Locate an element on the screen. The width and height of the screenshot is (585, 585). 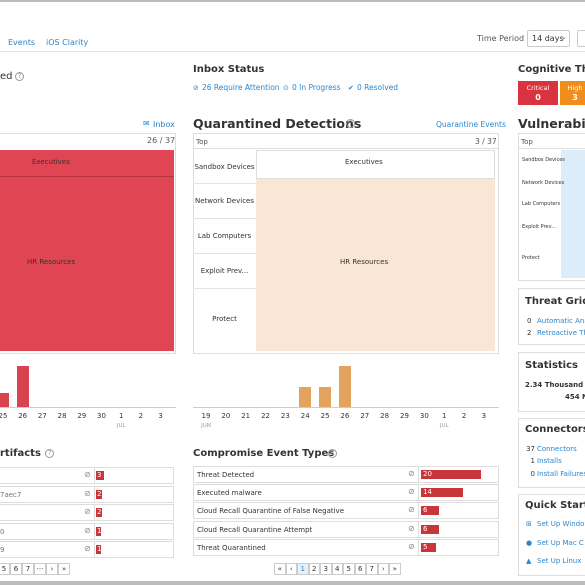
group-label: Protect is located at coordinates (531, 258).